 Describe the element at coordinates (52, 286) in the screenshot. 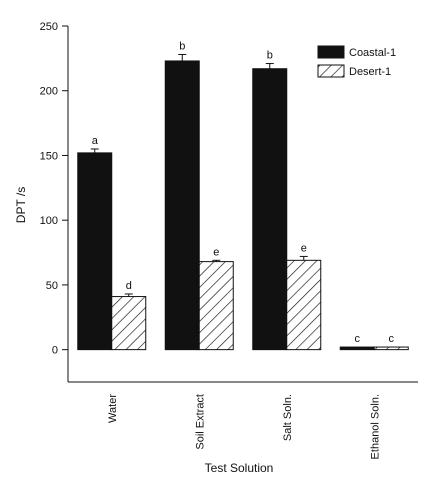

I see `y-tick-label: 50` at that location.